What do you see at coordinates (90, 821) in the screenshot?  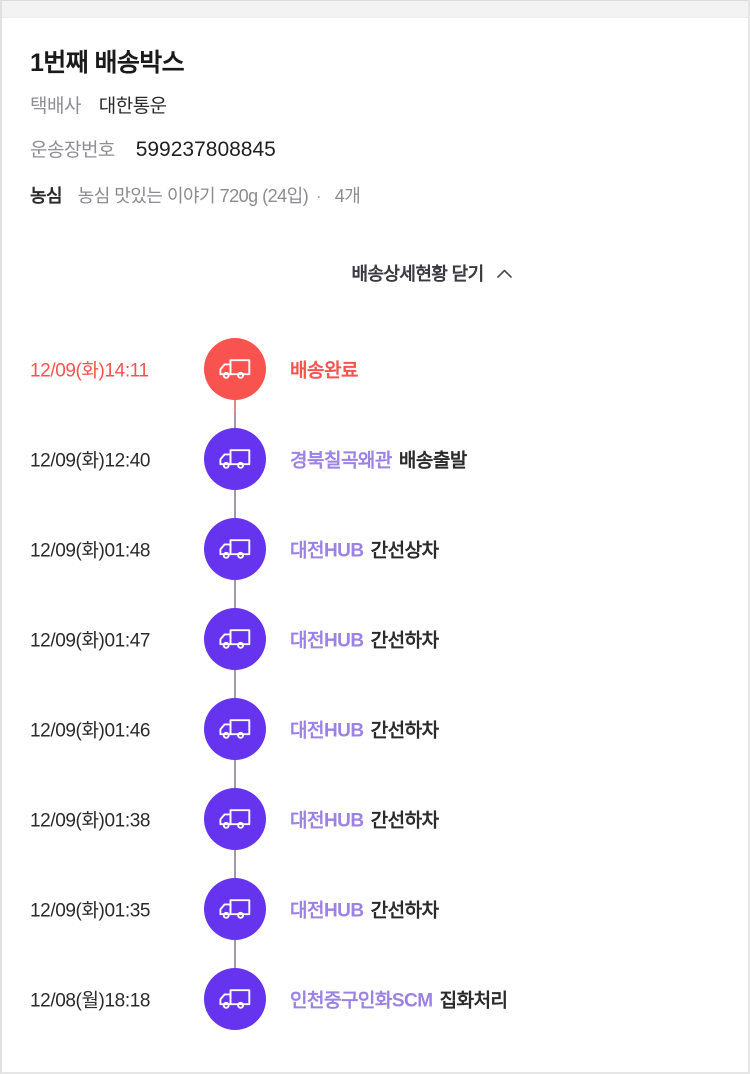 I see `timeline-event-time: 12/09(화)01:38` at bounding box center [90, 821].